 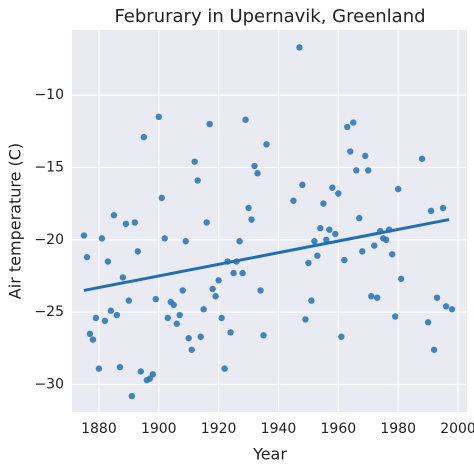 I want to click on chart-title: Februrary in Upernavik, Greenland, so click(x=269, y=16).